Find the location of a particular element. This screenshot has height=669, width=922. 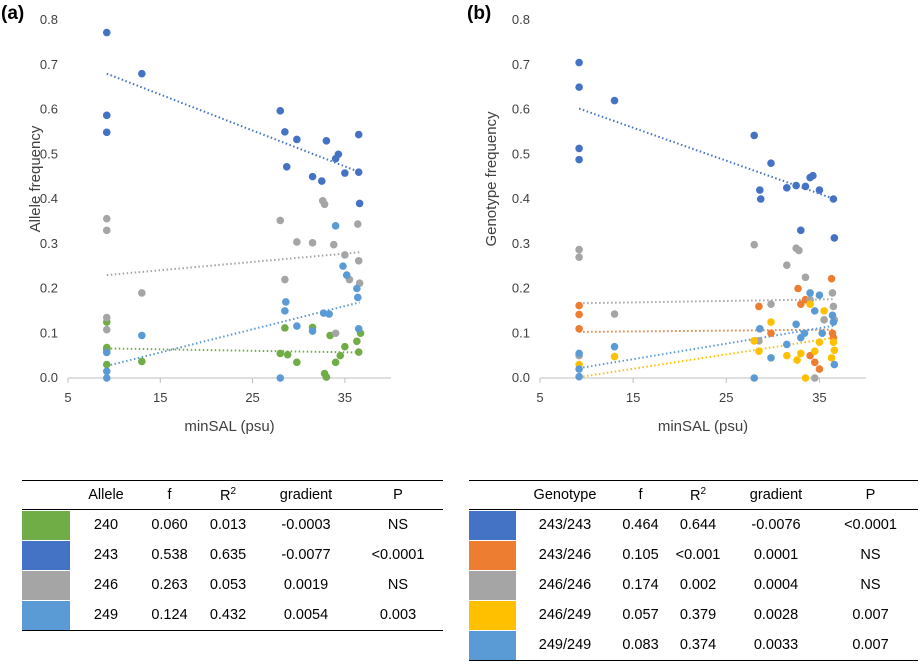

gradient-column-header: gradient is located at coordinates (776, 495).